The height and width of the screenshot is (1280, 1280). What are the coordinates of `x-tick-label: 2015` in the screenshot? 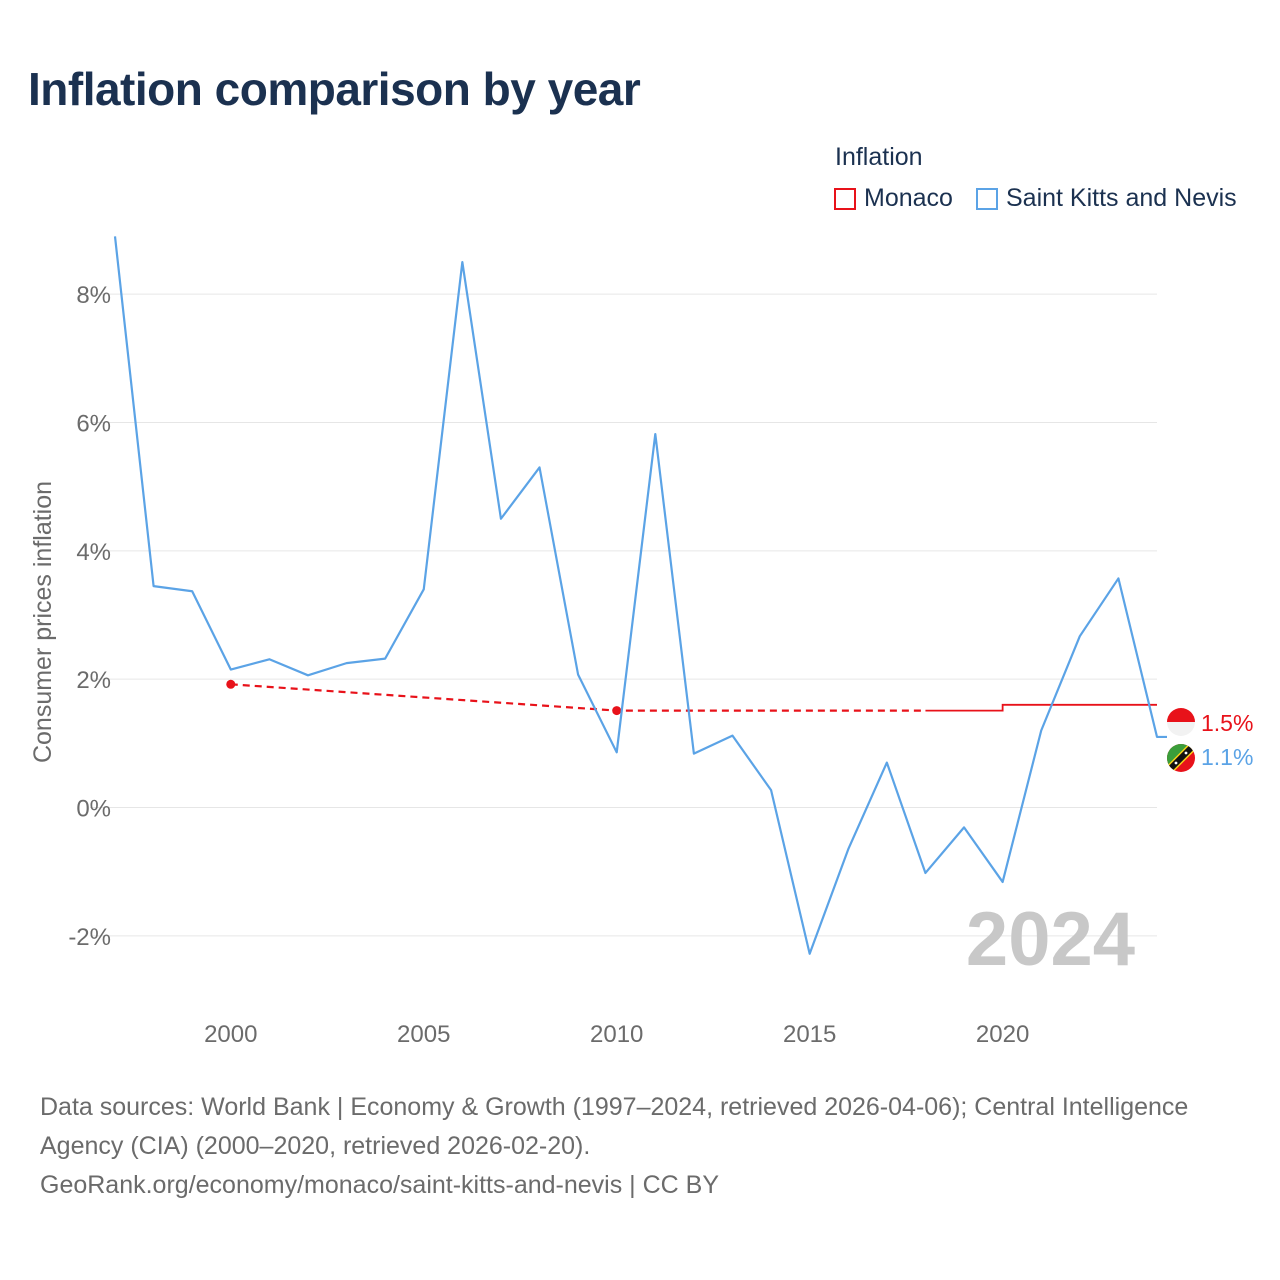 It's located at (809, 1034).